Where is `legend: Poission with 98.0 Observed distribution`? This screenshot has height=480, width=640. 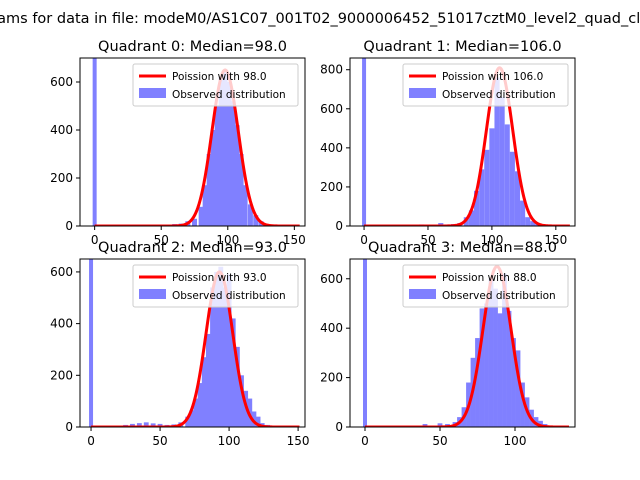
legend: Poission with 98.0 Observed distribution is located at coordinates (215, 85).